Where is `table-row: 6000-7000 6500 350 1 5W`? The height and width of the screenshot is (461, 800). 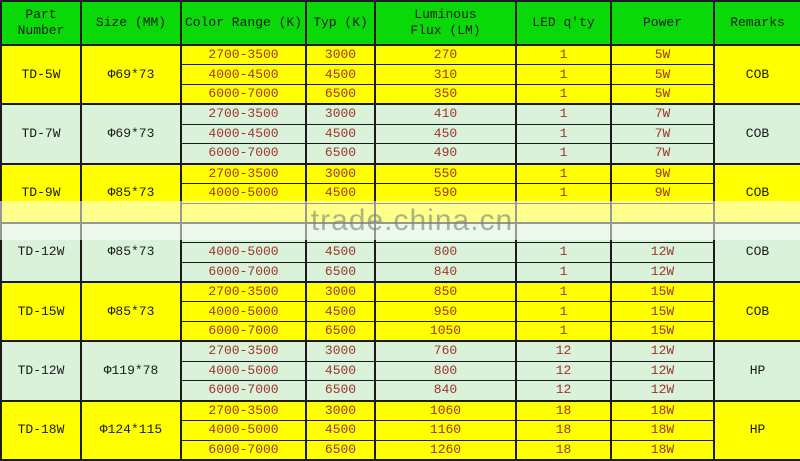
table-row: 6000-7000 6500 350 1 5W is located at coordinates (400, 94).